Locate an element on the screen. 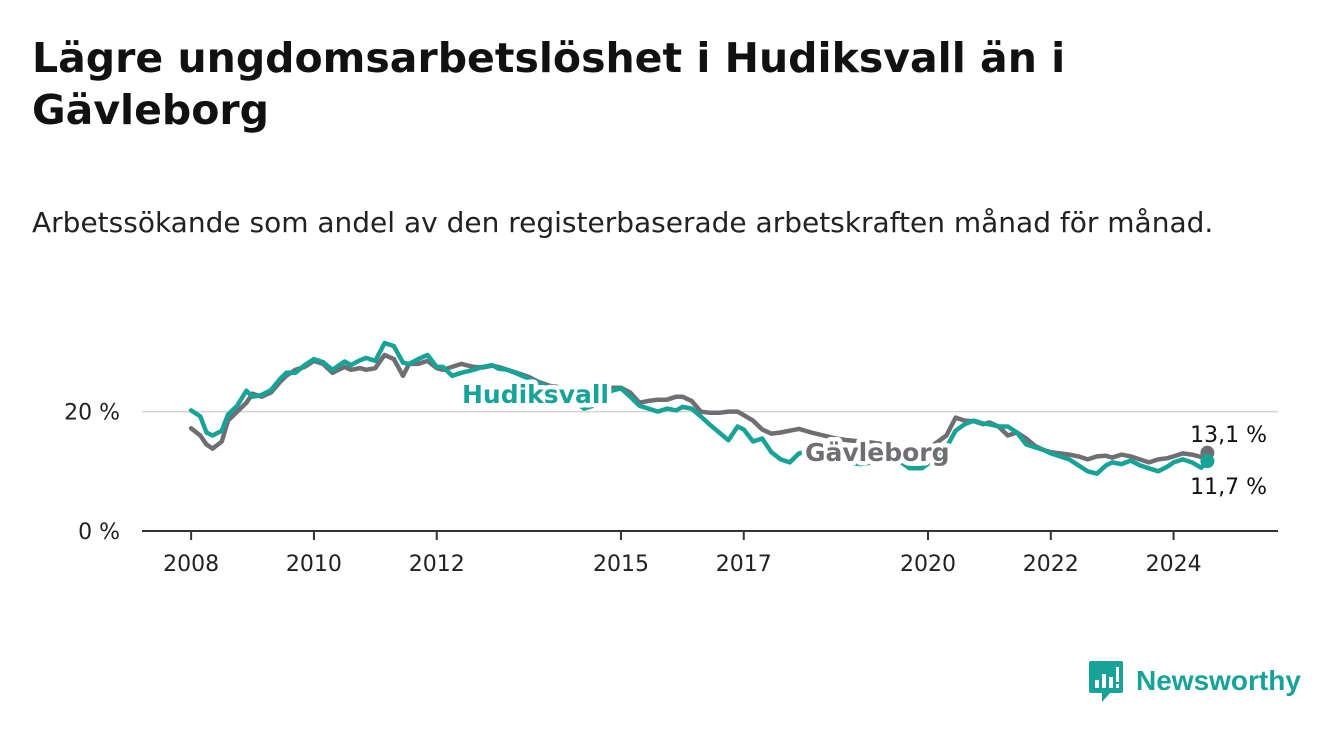 The image size is (1340, 734). x-axis: 2008 2010 2012 2015 2017 2020 2022 2024 is located at coordinates (710, 553).